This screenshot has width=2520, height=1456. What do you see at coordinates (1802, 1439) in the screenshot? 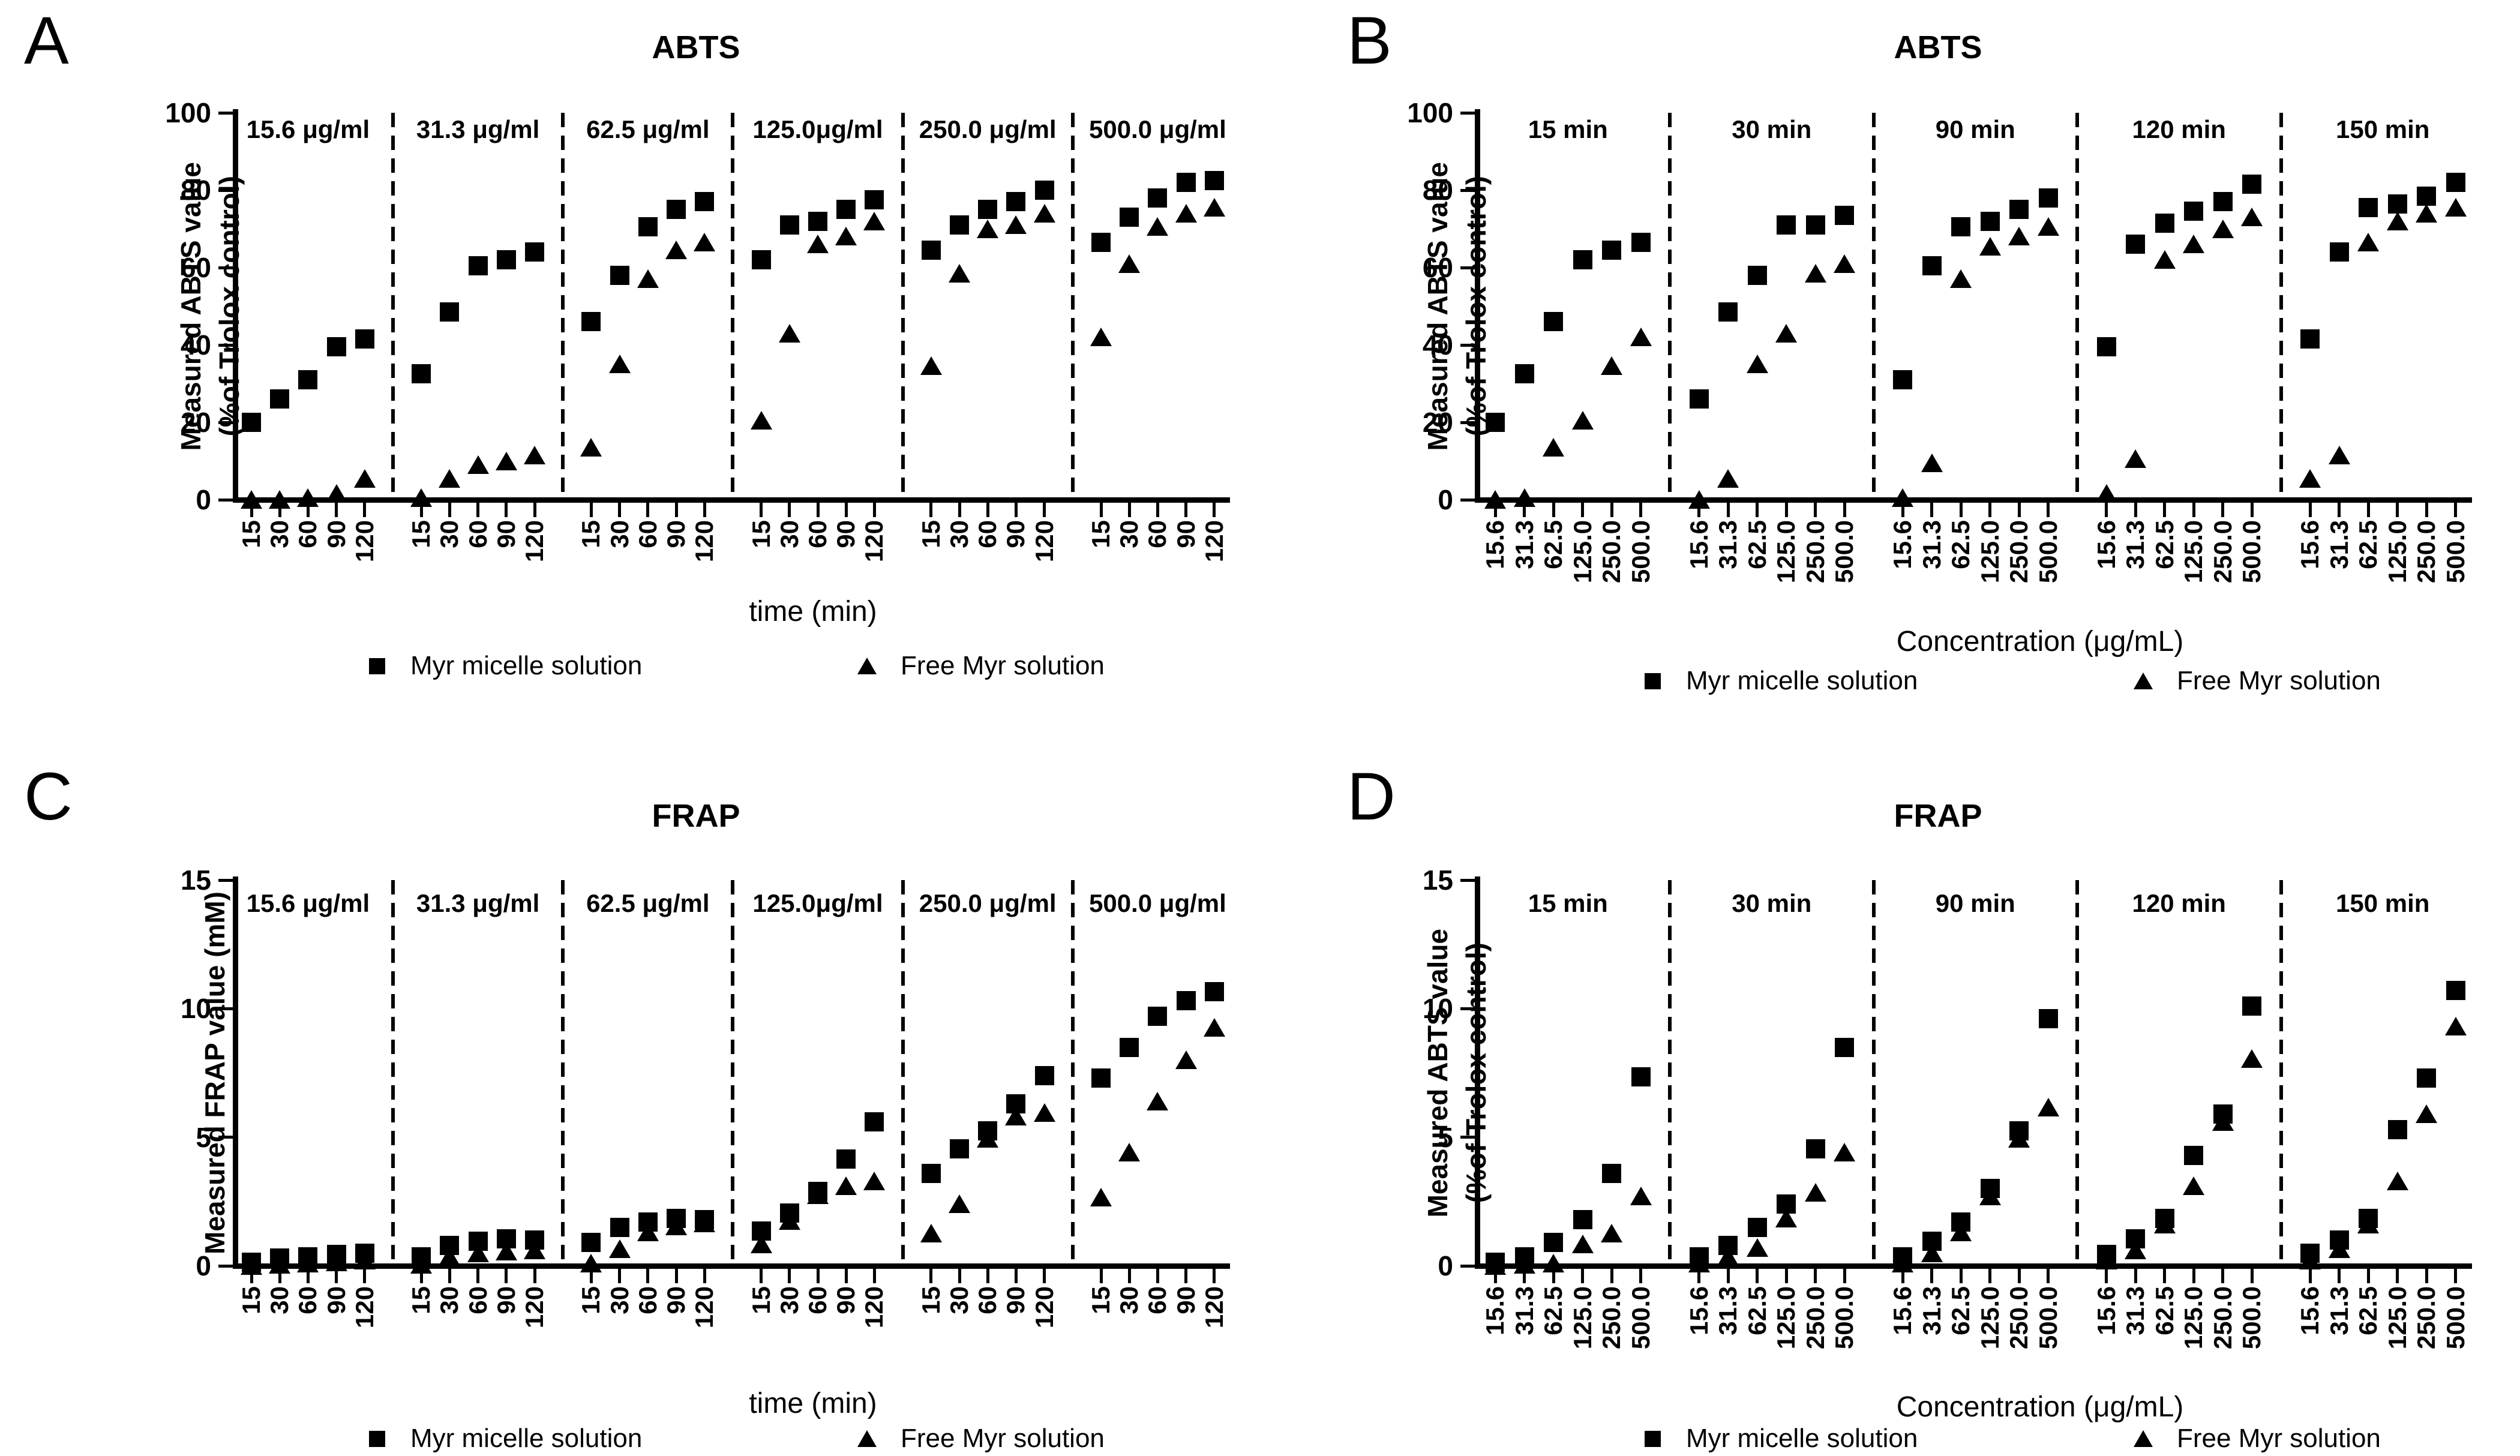
I see `legend-label-micelle: Myr micelle solution` at bounding box center [1802, 1439].